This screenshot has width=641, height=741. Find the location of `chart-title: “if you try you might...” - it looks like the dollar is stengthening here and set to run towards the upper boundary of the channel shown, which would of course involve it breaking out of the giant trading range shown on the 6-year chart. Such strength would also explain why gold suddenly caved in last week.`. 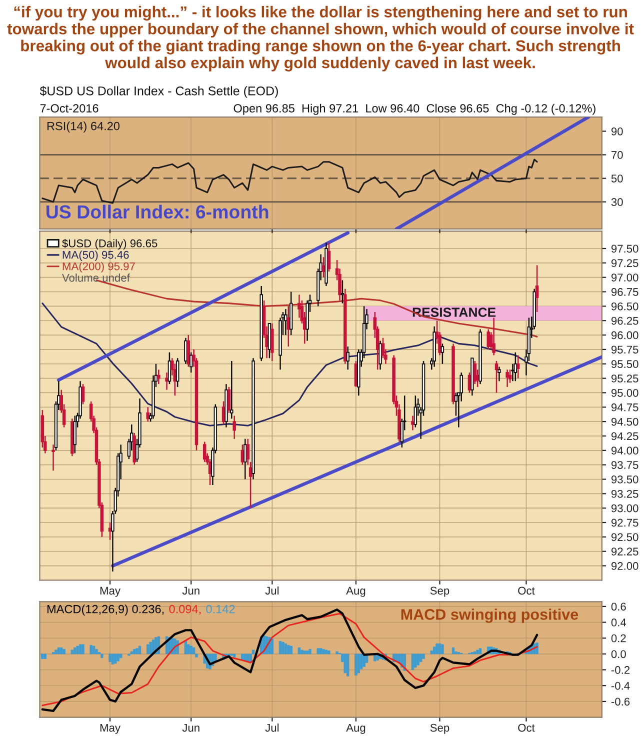

chart-title: “if you try you might...” - it looks like the dollar is stengthening here and set to run towards the upper boundary of the channel shown, which would of course involve it breaking out of the giant trading range shown on the 6-year chart. Such strength would also explain why gold suddenly caved in last week. is located at coordinates (320, 39).